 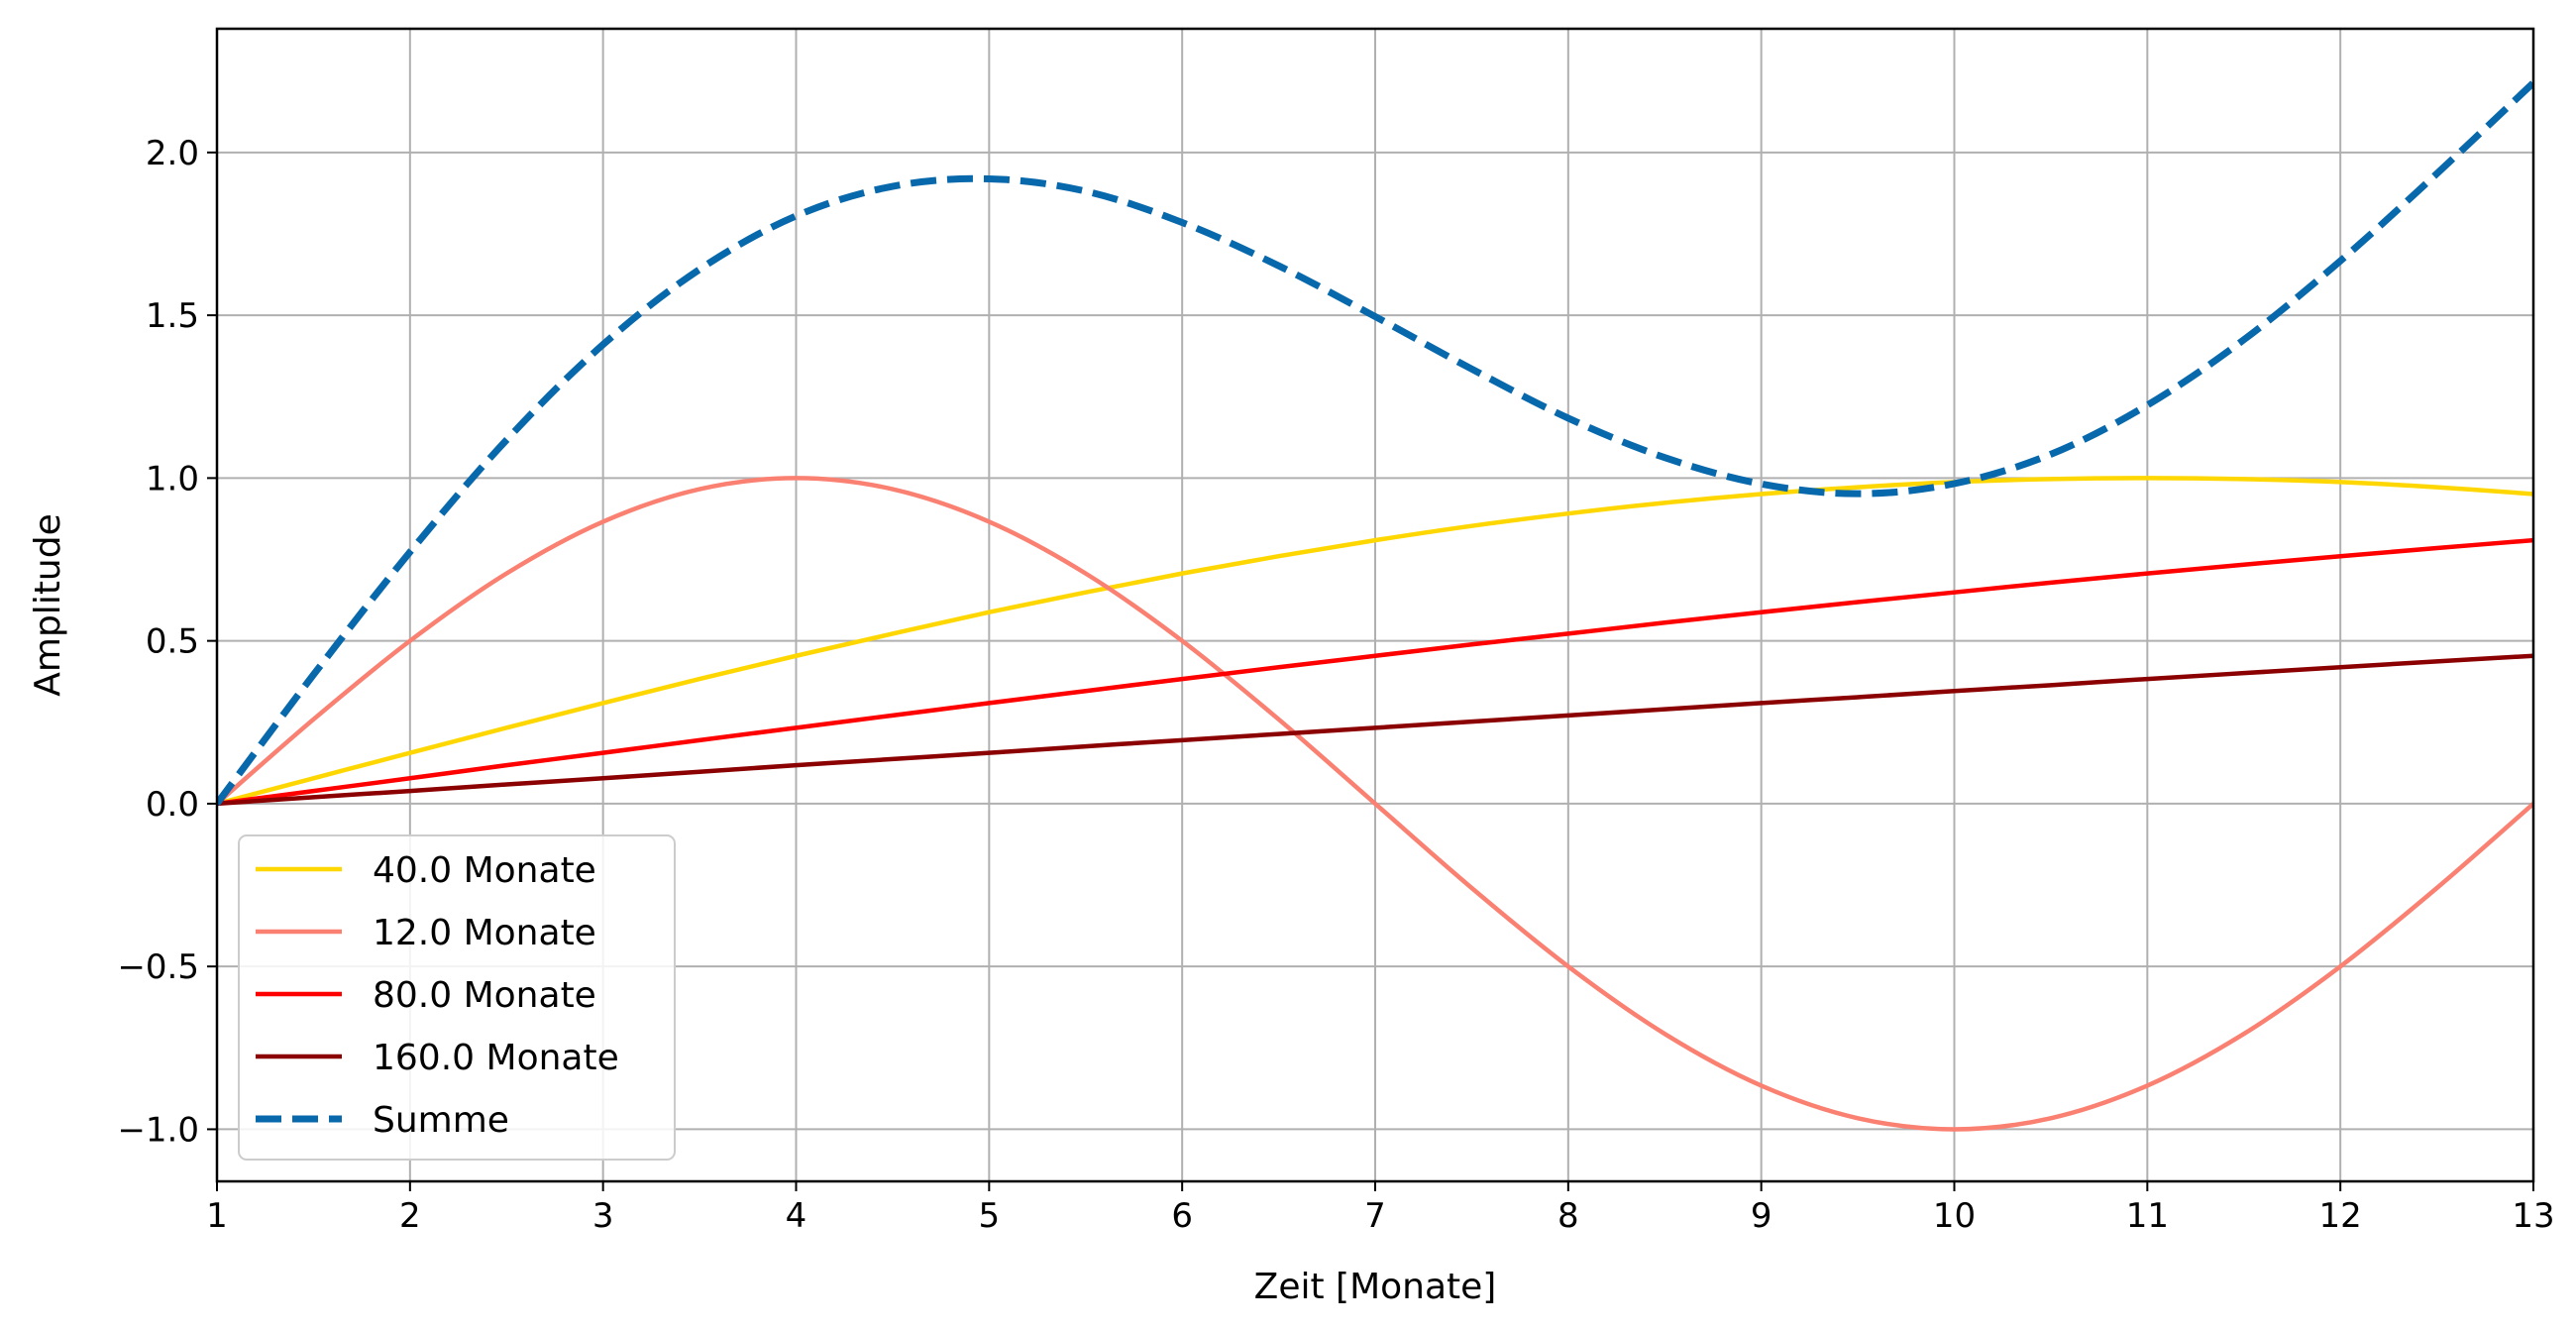 I want to click on x-tick-label: 2, so click(x=410, y=1216).